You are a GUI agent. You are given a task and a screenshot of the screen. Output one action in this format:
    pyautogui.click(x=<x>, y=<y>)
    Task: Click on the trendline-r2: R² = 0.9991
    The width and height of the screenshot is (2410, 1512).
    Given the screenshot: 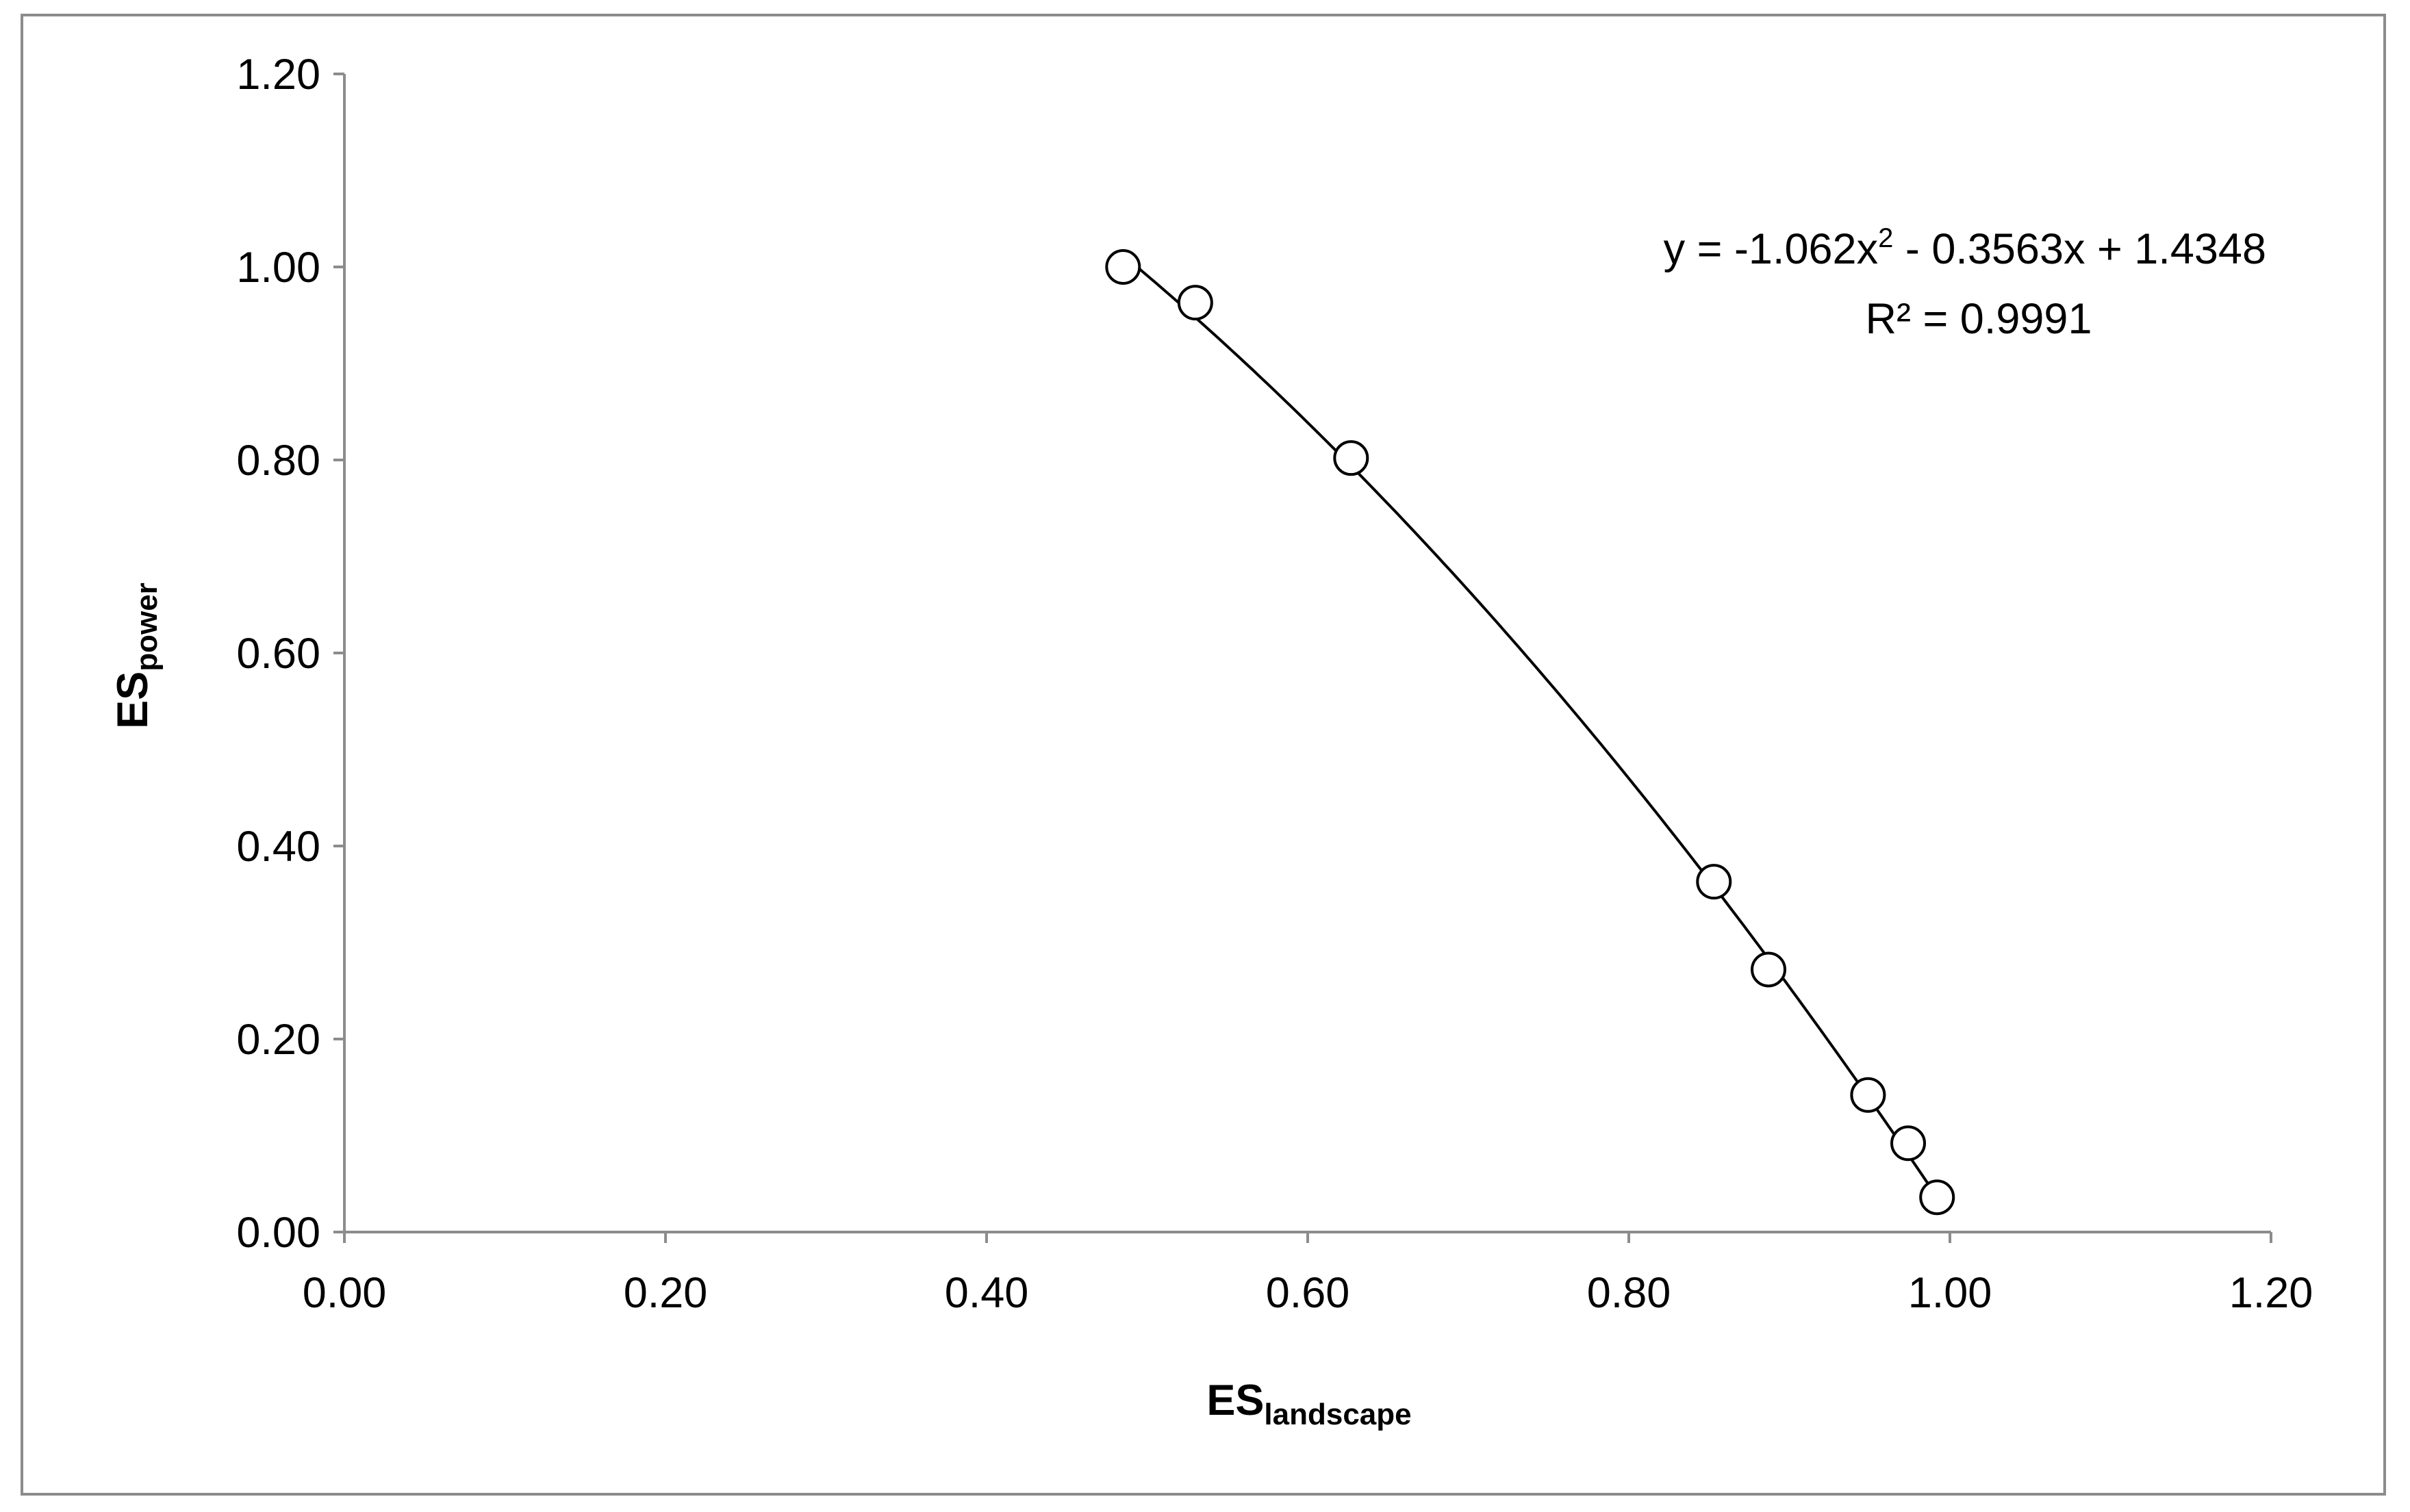 What is the action you would take?
    pyautogui.click(x=1979, y=319)
    